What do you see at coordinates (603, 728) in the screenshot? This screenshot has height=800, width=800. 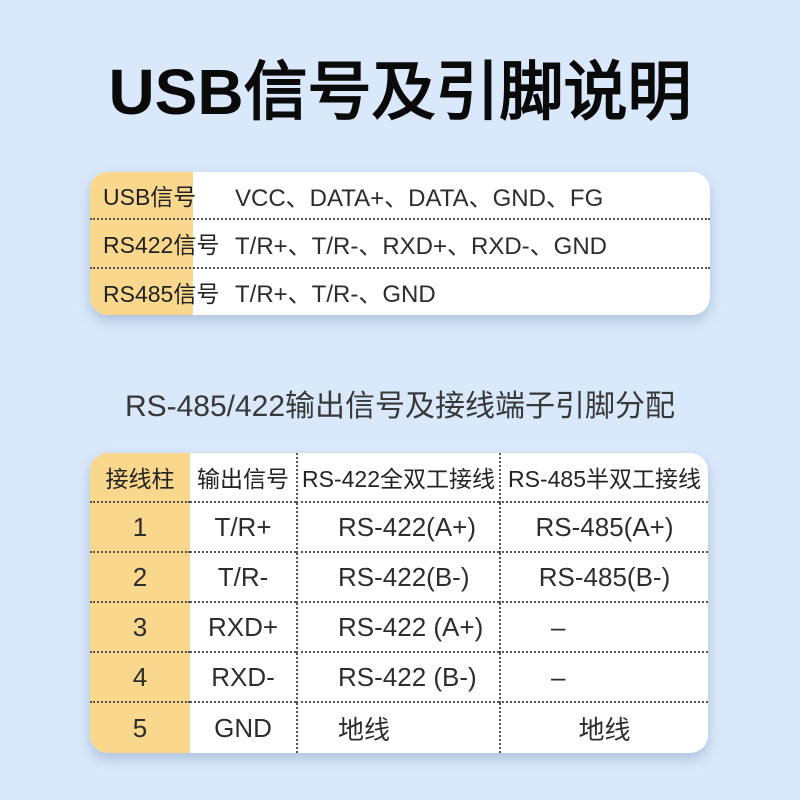 I see `pin-cell-rs485: 地线` at bounding box center [603, 728].